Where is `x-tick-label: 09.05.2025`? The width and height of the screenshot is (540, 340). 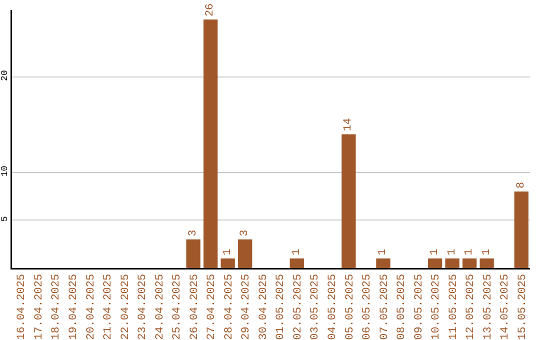 x-tick-label: 09.05.2025 is located at coordinates (419, 307).